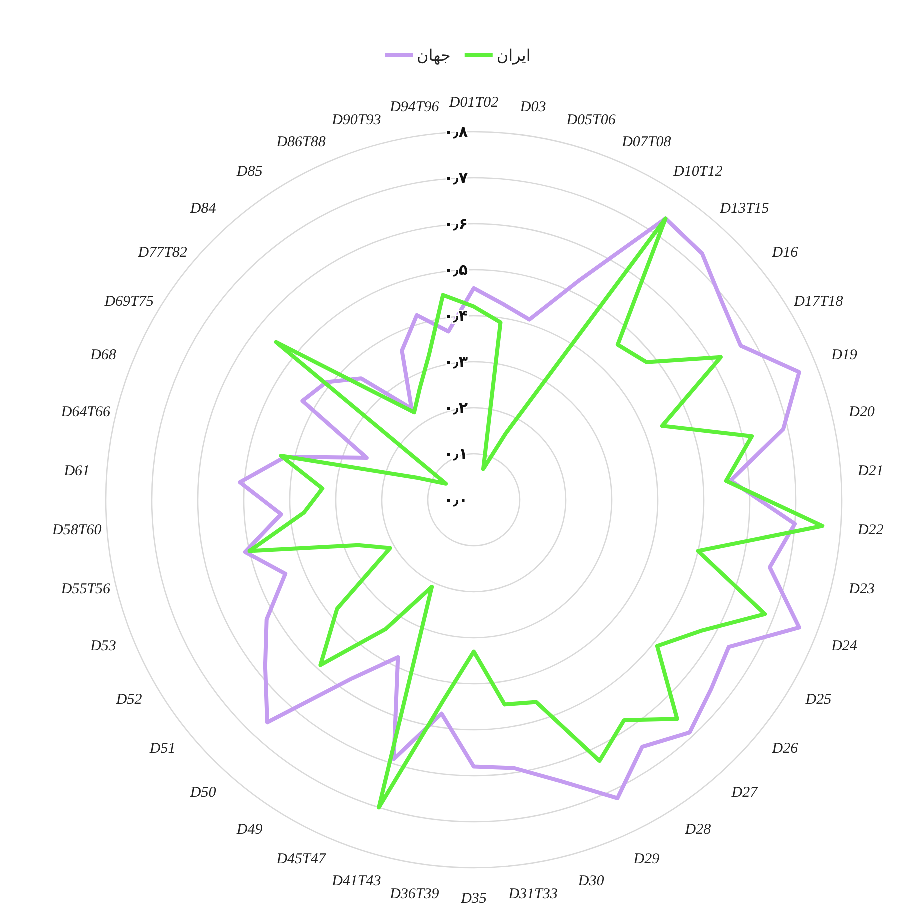 This screenshot has width=917, height=920. I want to click on spoke-label: D68, so click(103, 356).